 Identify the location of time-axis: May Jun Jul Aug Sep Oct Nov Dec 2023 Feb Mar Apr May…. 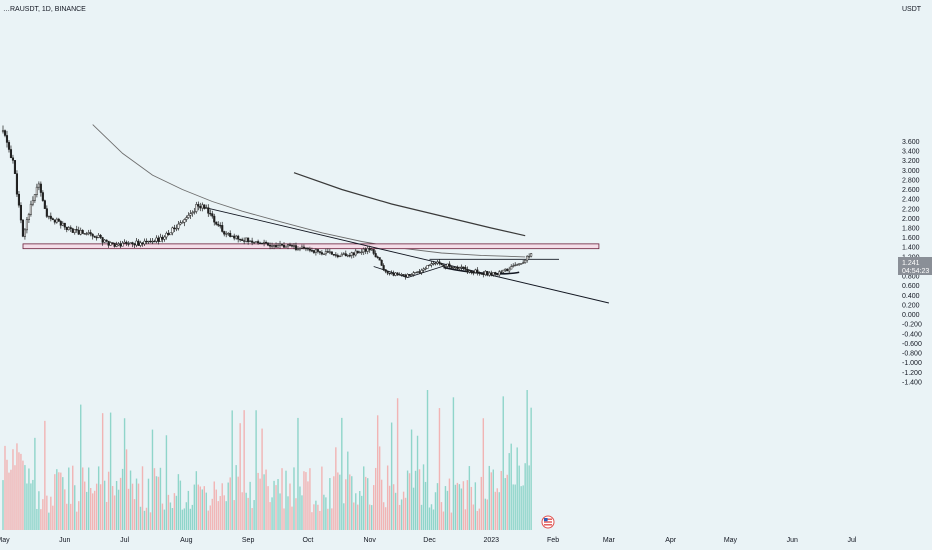
(428, 540).